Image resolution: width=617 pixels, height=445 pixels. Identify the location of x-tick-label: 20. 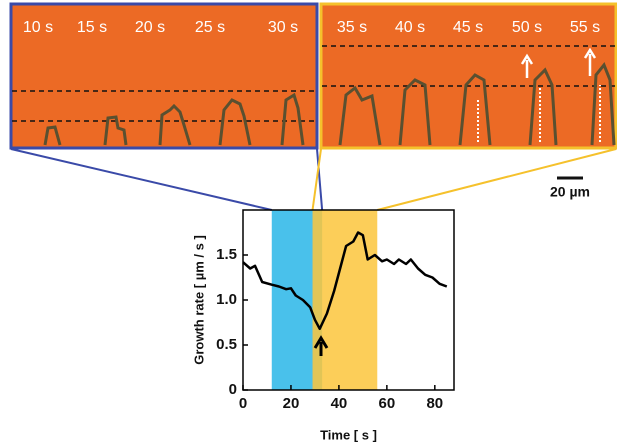
(291, 403).